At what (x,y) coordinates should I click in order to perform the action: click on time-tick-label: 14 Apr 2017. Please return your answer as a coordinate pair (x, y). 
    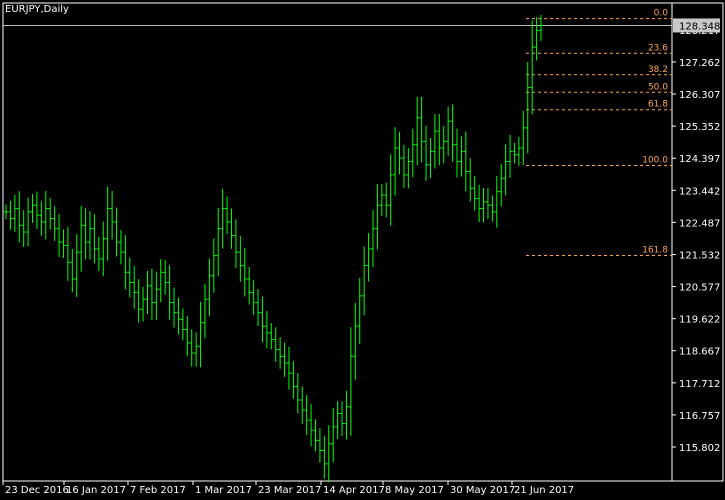
    Looking at the image, I should click on (354, 490).